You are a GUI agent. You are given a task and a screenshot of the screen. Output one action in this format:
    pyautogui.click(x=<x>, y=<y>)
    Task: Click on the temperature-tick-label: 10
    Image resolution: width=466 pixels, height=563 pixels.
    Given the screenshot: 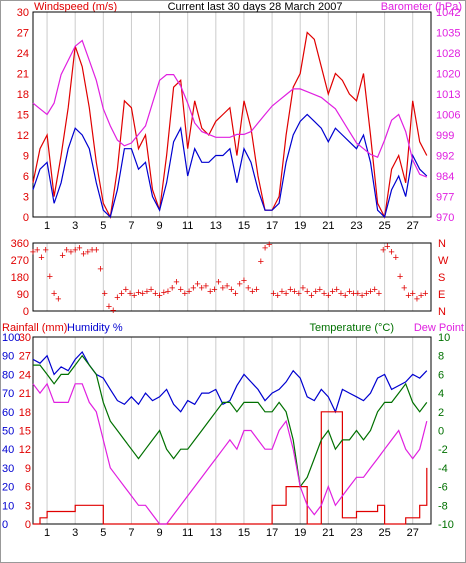 What is the action you would take?
    pyautogui.click(x=444, y=338)
    